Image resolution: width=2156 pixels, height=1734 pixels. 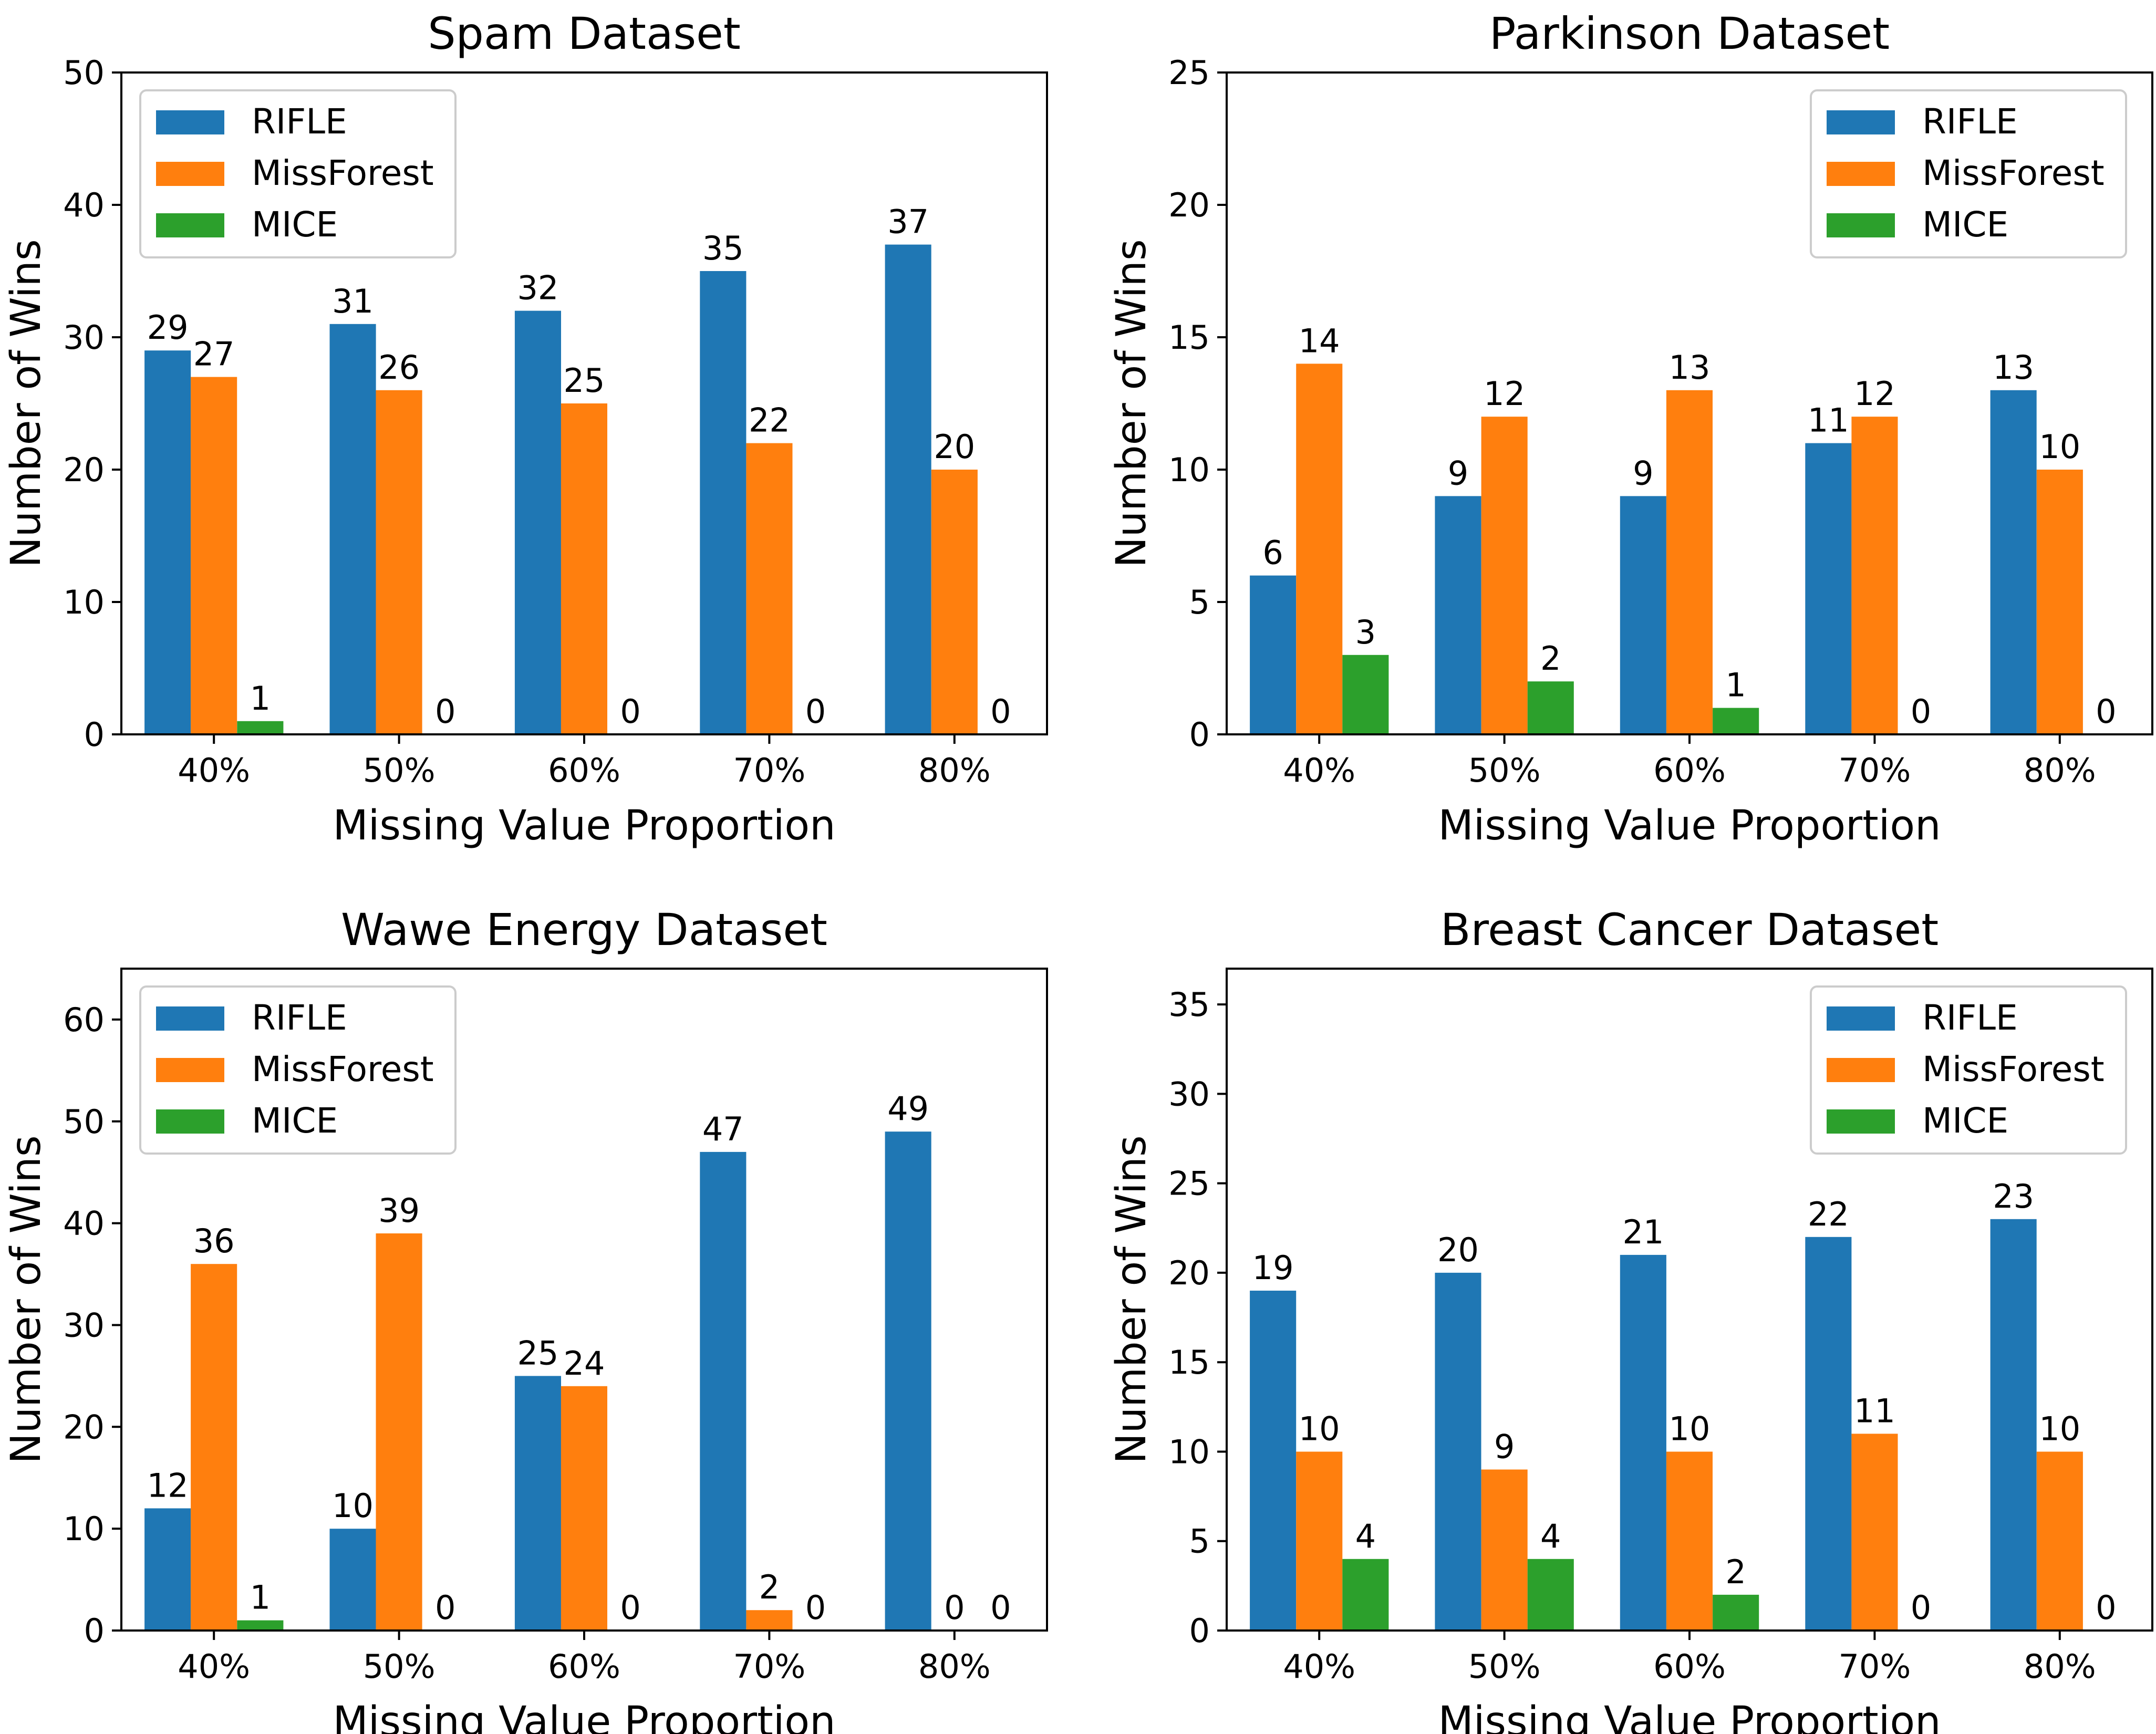 What do you see at coordinates (399, 367) in the screenshot?
I see `data-label: 26` at bounding box center [399, 367].